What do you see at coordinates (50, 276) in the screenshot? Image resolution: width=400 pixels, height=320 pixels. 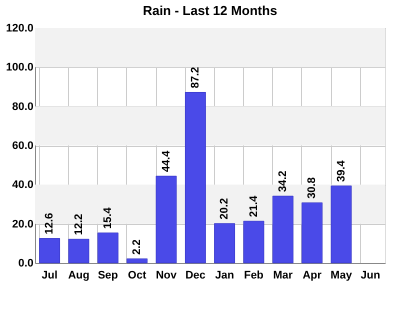 I see `x-tick-label: Jul` at bounding box center [50, 276].